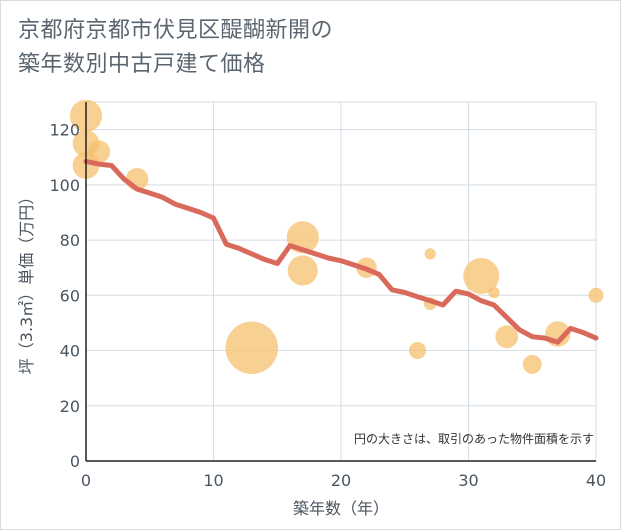 This screenshot has height=530, width=621. Describe the element at coordinates (313, 48) in the screenshot. I see `chart-title: 京都府京都市伏見区醍醐新開の 築年数別中古戸建て価格` at that location.